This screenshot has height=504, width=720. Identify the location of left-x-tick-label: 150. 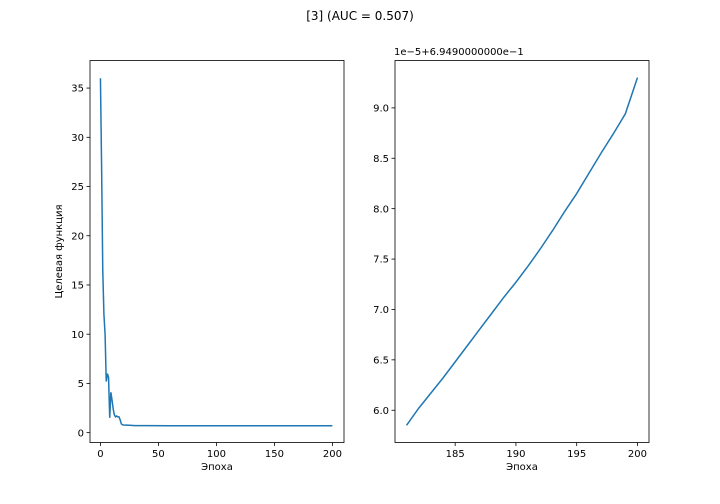
(274, 454).